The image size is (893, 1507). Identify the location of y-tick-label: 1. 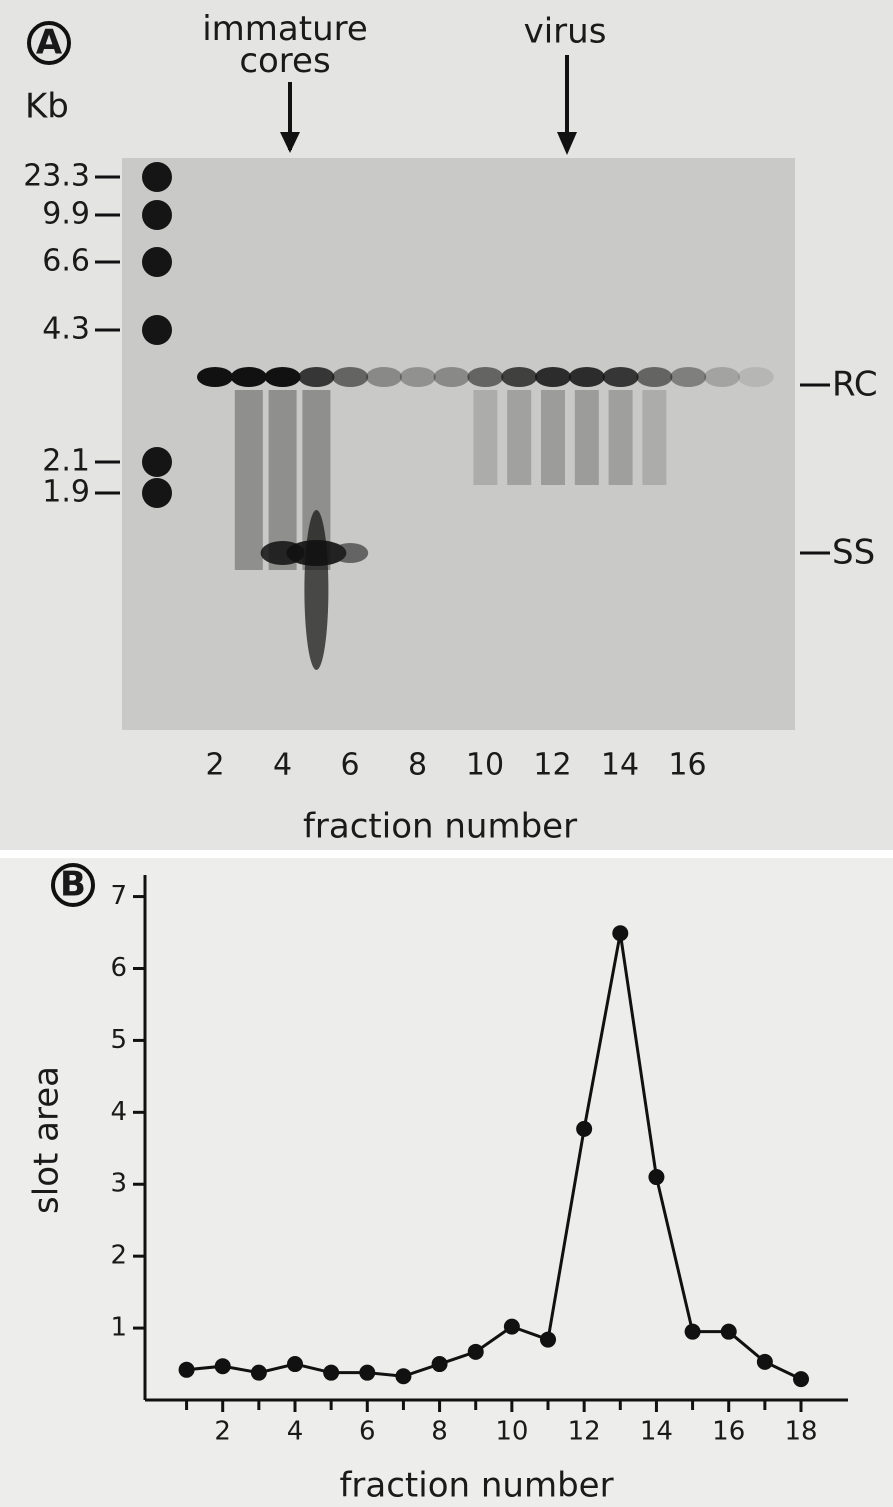
(118, 1328).